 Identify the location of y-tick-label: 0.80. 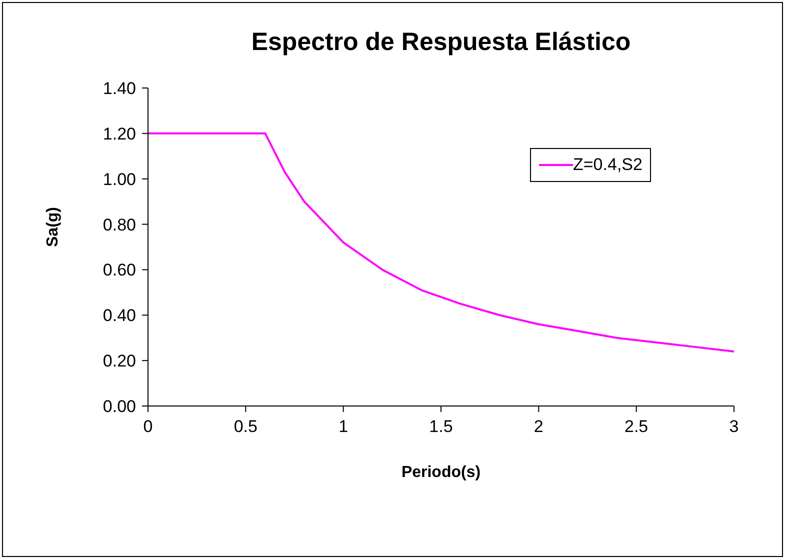
(119, 224).